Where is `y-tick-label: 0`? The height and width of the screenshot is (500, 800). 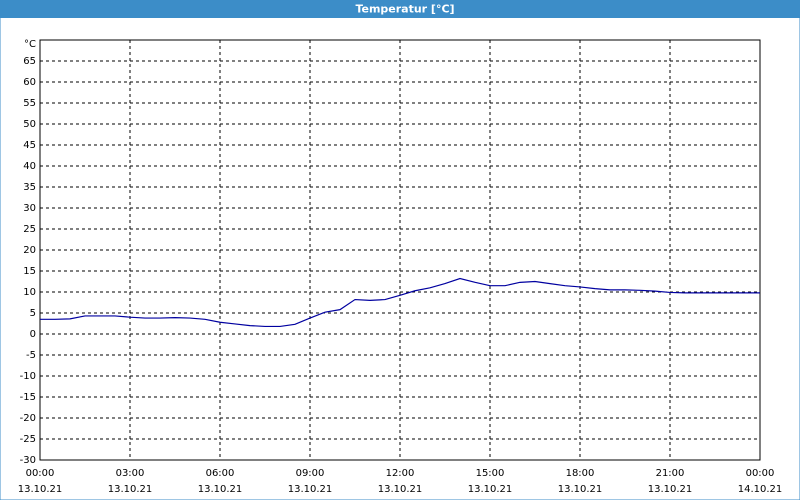 y-tick-label: 0 is located at coordinates (33, 334).